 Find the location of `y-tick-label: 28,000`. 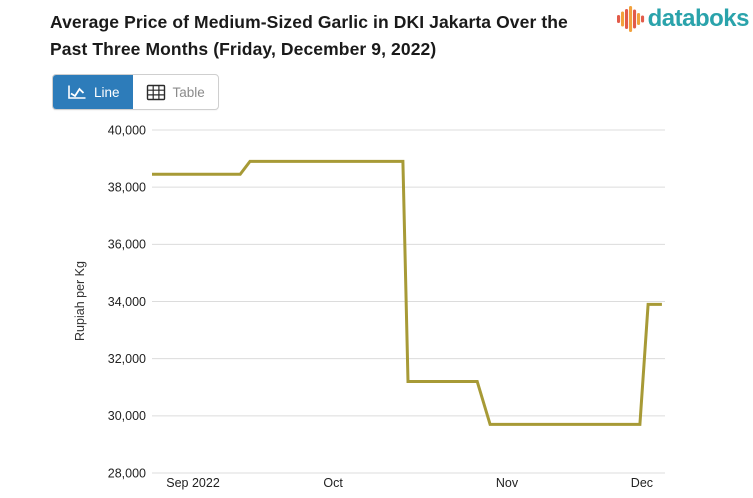

y-tick-label: 28,000 is located at coordinates (127, 473).